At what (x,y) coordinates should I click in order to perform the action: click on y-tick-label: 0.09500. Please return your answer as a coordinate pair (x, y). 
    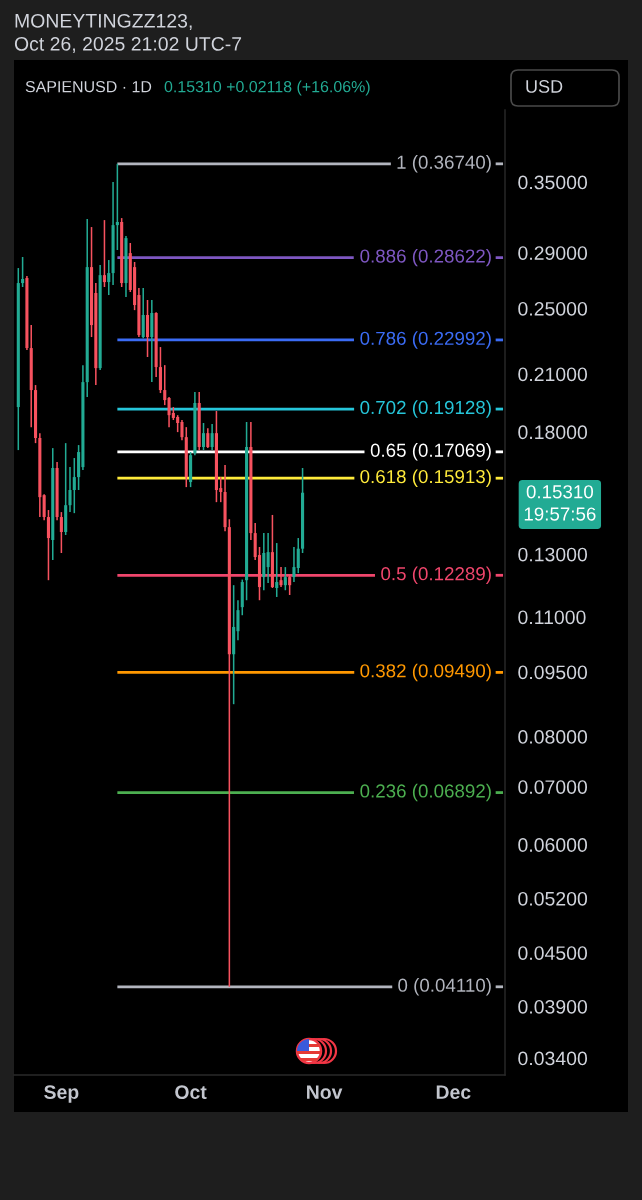
    Looking at the image, I should click on (553, 672).